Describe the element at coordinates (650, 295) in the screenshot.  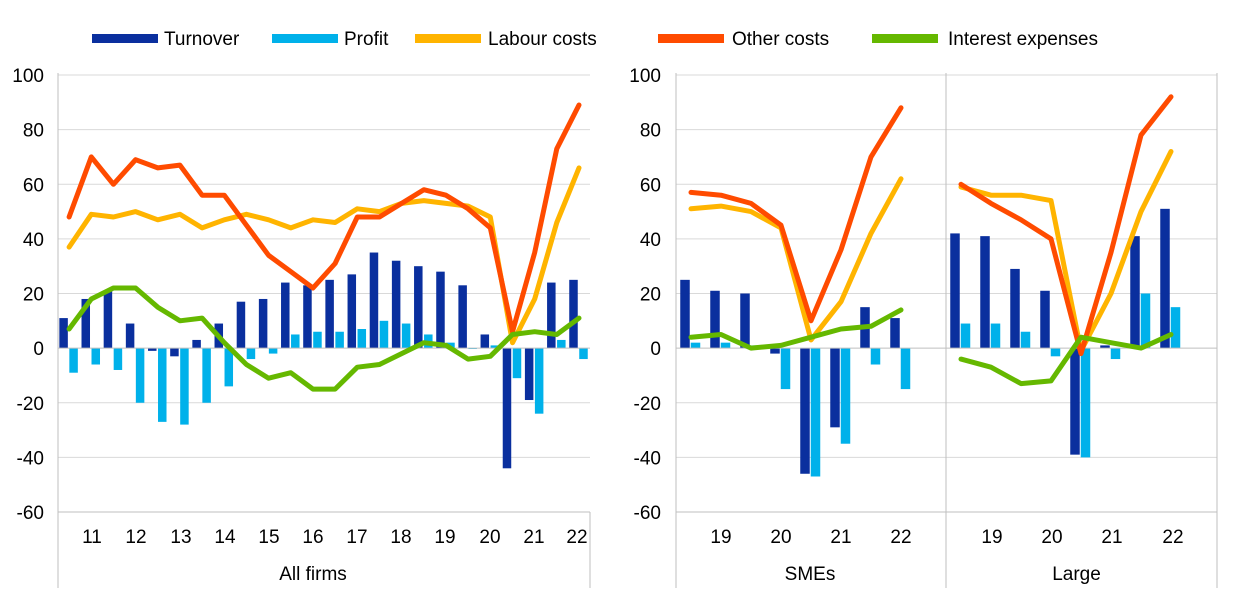
I see `y-tick-label: 20` at that location.